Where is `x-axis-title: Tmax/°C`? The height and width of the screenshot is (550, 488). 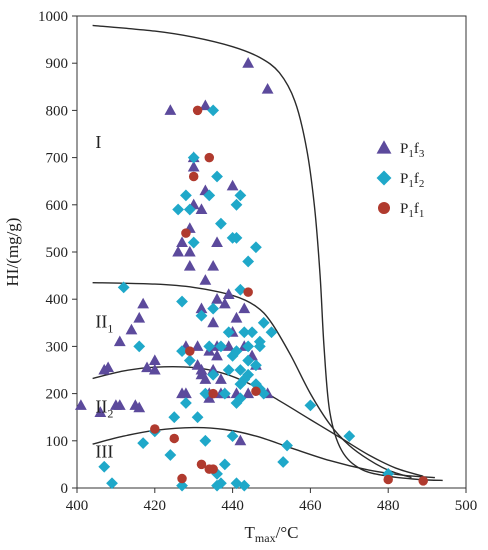
x-axis-title: Tmax/°C is located at coordinates (272, 534).